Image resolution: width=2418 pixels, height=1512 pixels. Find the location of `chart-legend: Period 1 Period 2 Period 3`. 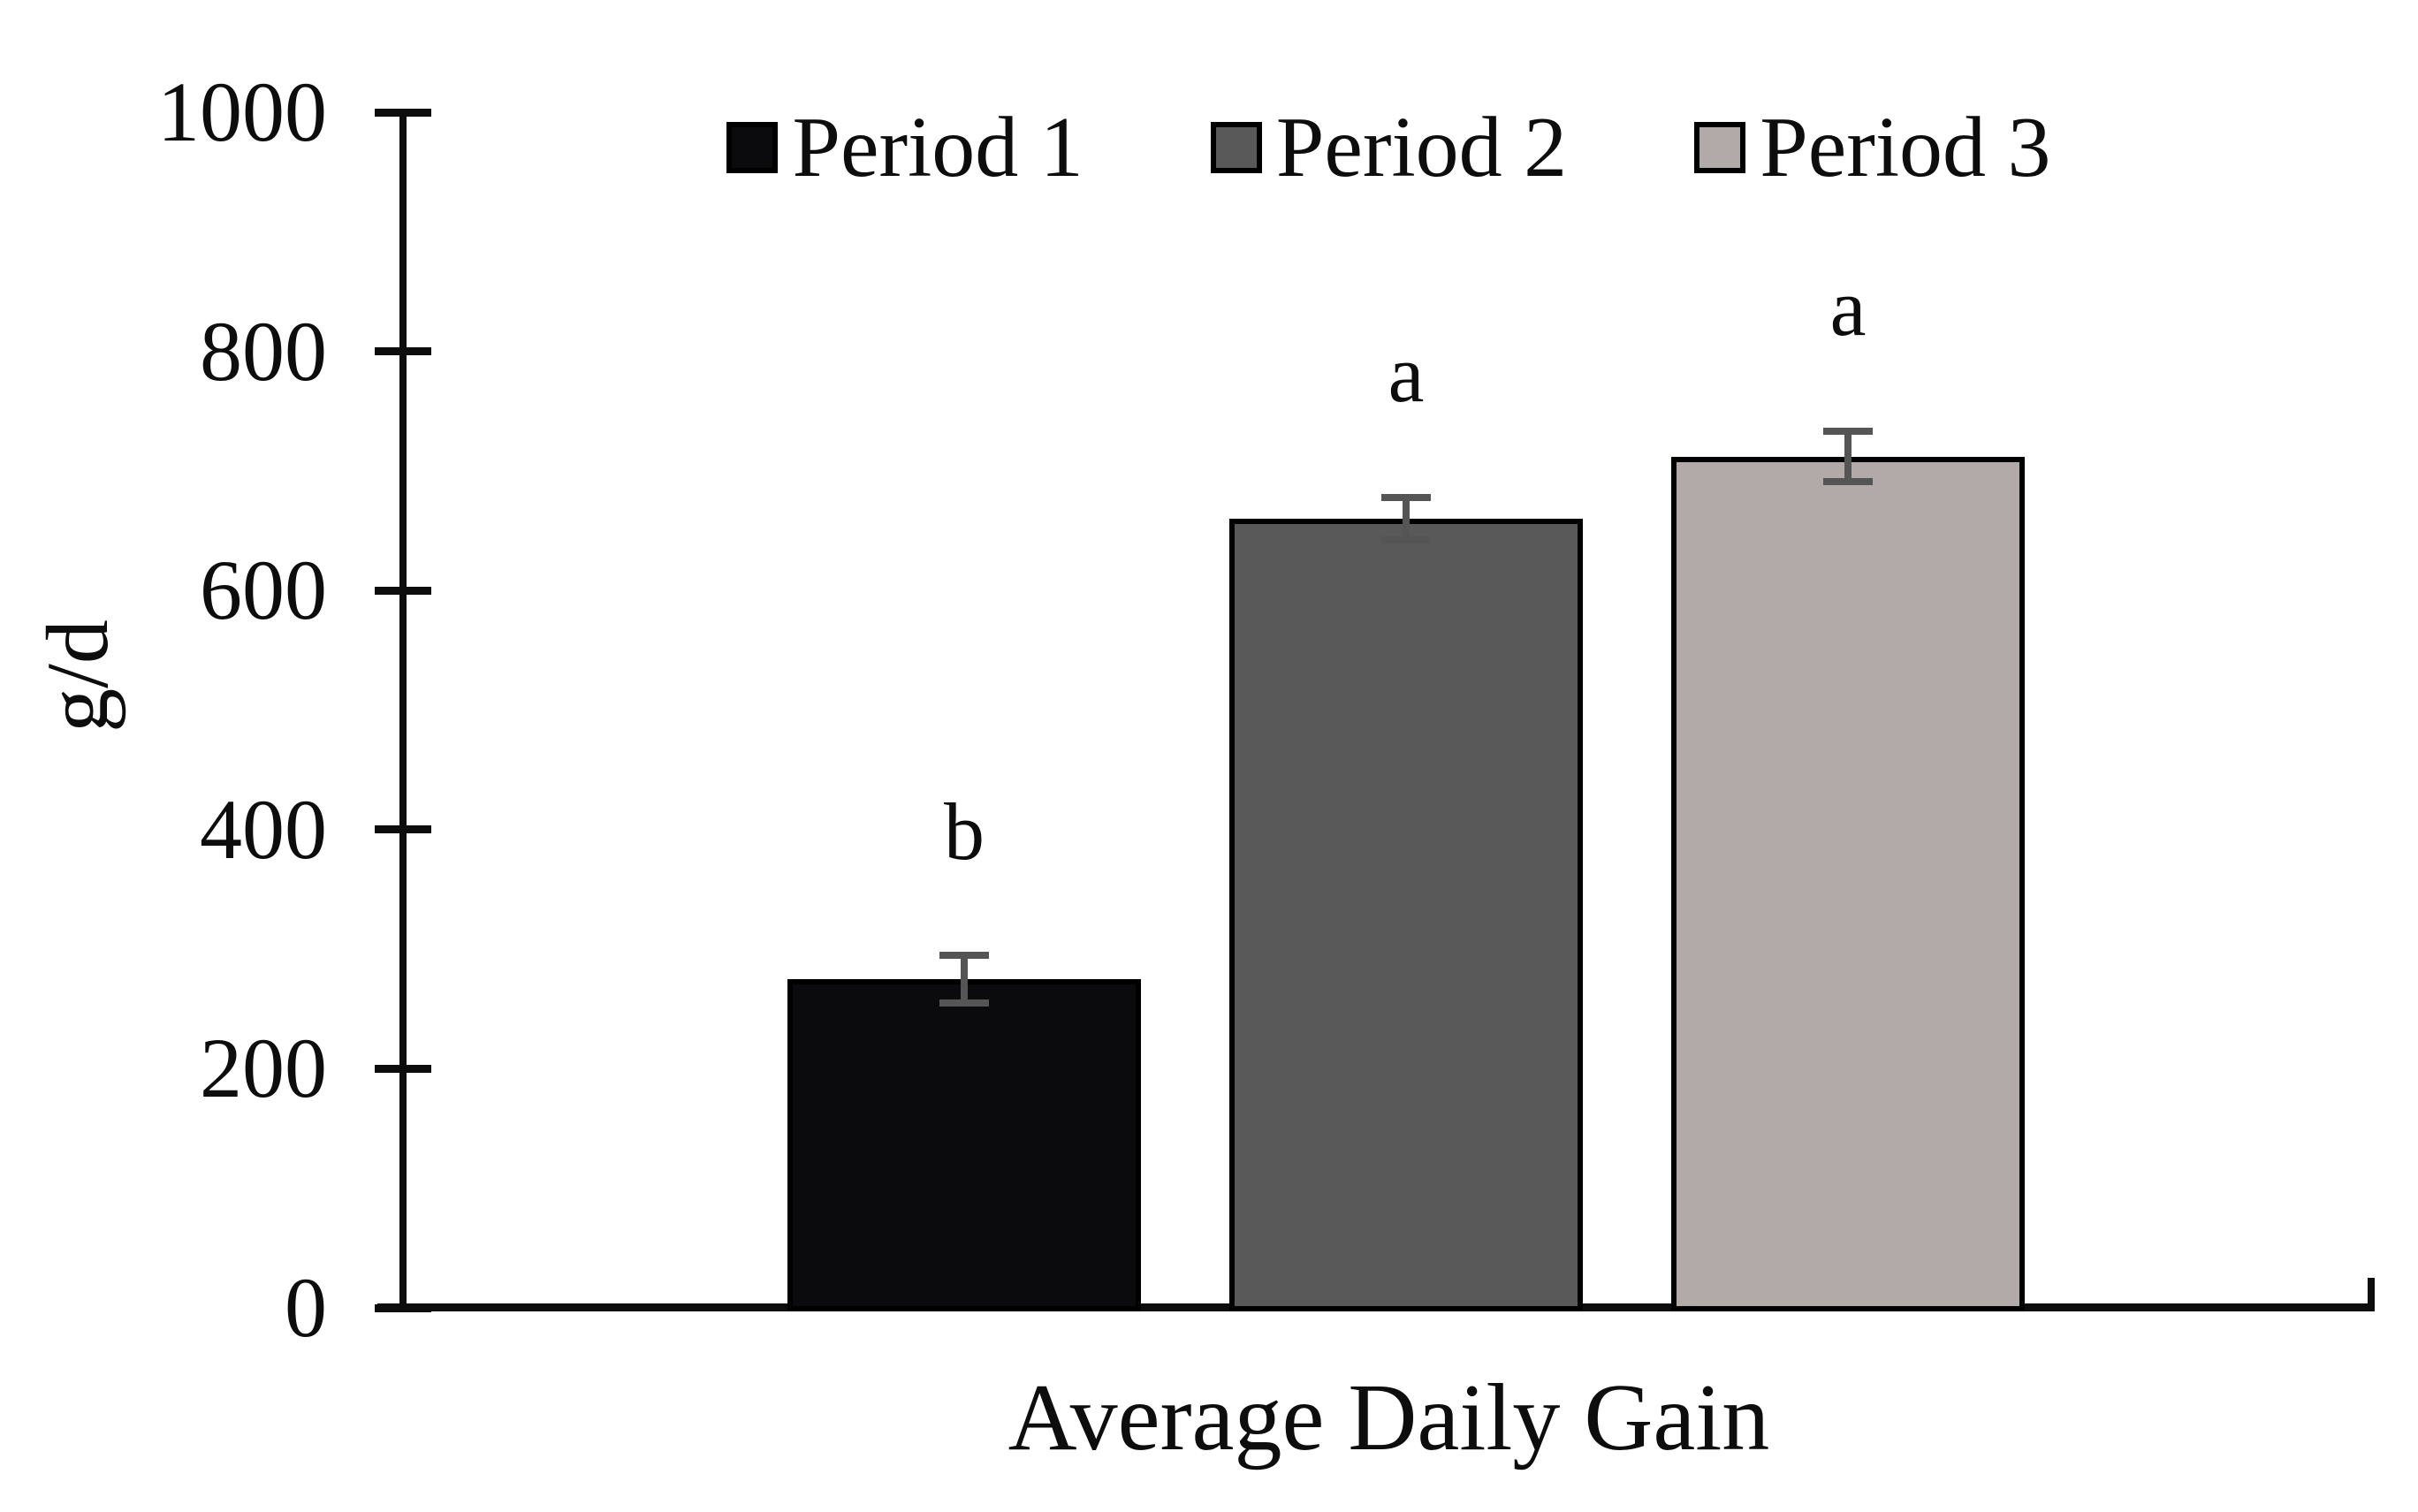

chart-legend: Period 1 Period 2 Period 3 is located at coordinates (1389, 147).